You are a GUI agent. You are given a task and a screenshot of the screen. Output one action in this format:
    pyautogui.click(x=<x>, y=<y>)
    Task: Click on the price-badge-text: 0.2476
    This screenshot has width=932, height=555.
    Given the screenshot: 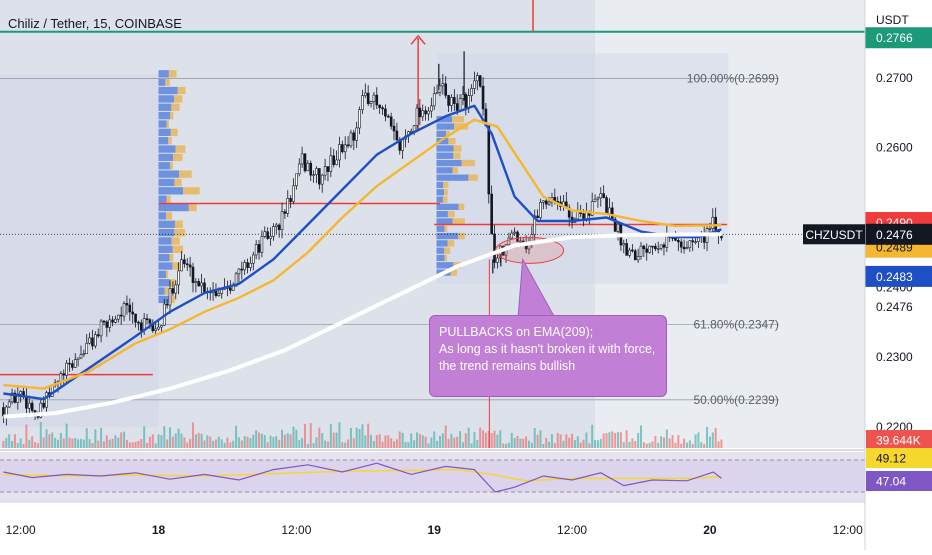 What is the action you would take?
    pyautogui.click(x=894, y=307)
    